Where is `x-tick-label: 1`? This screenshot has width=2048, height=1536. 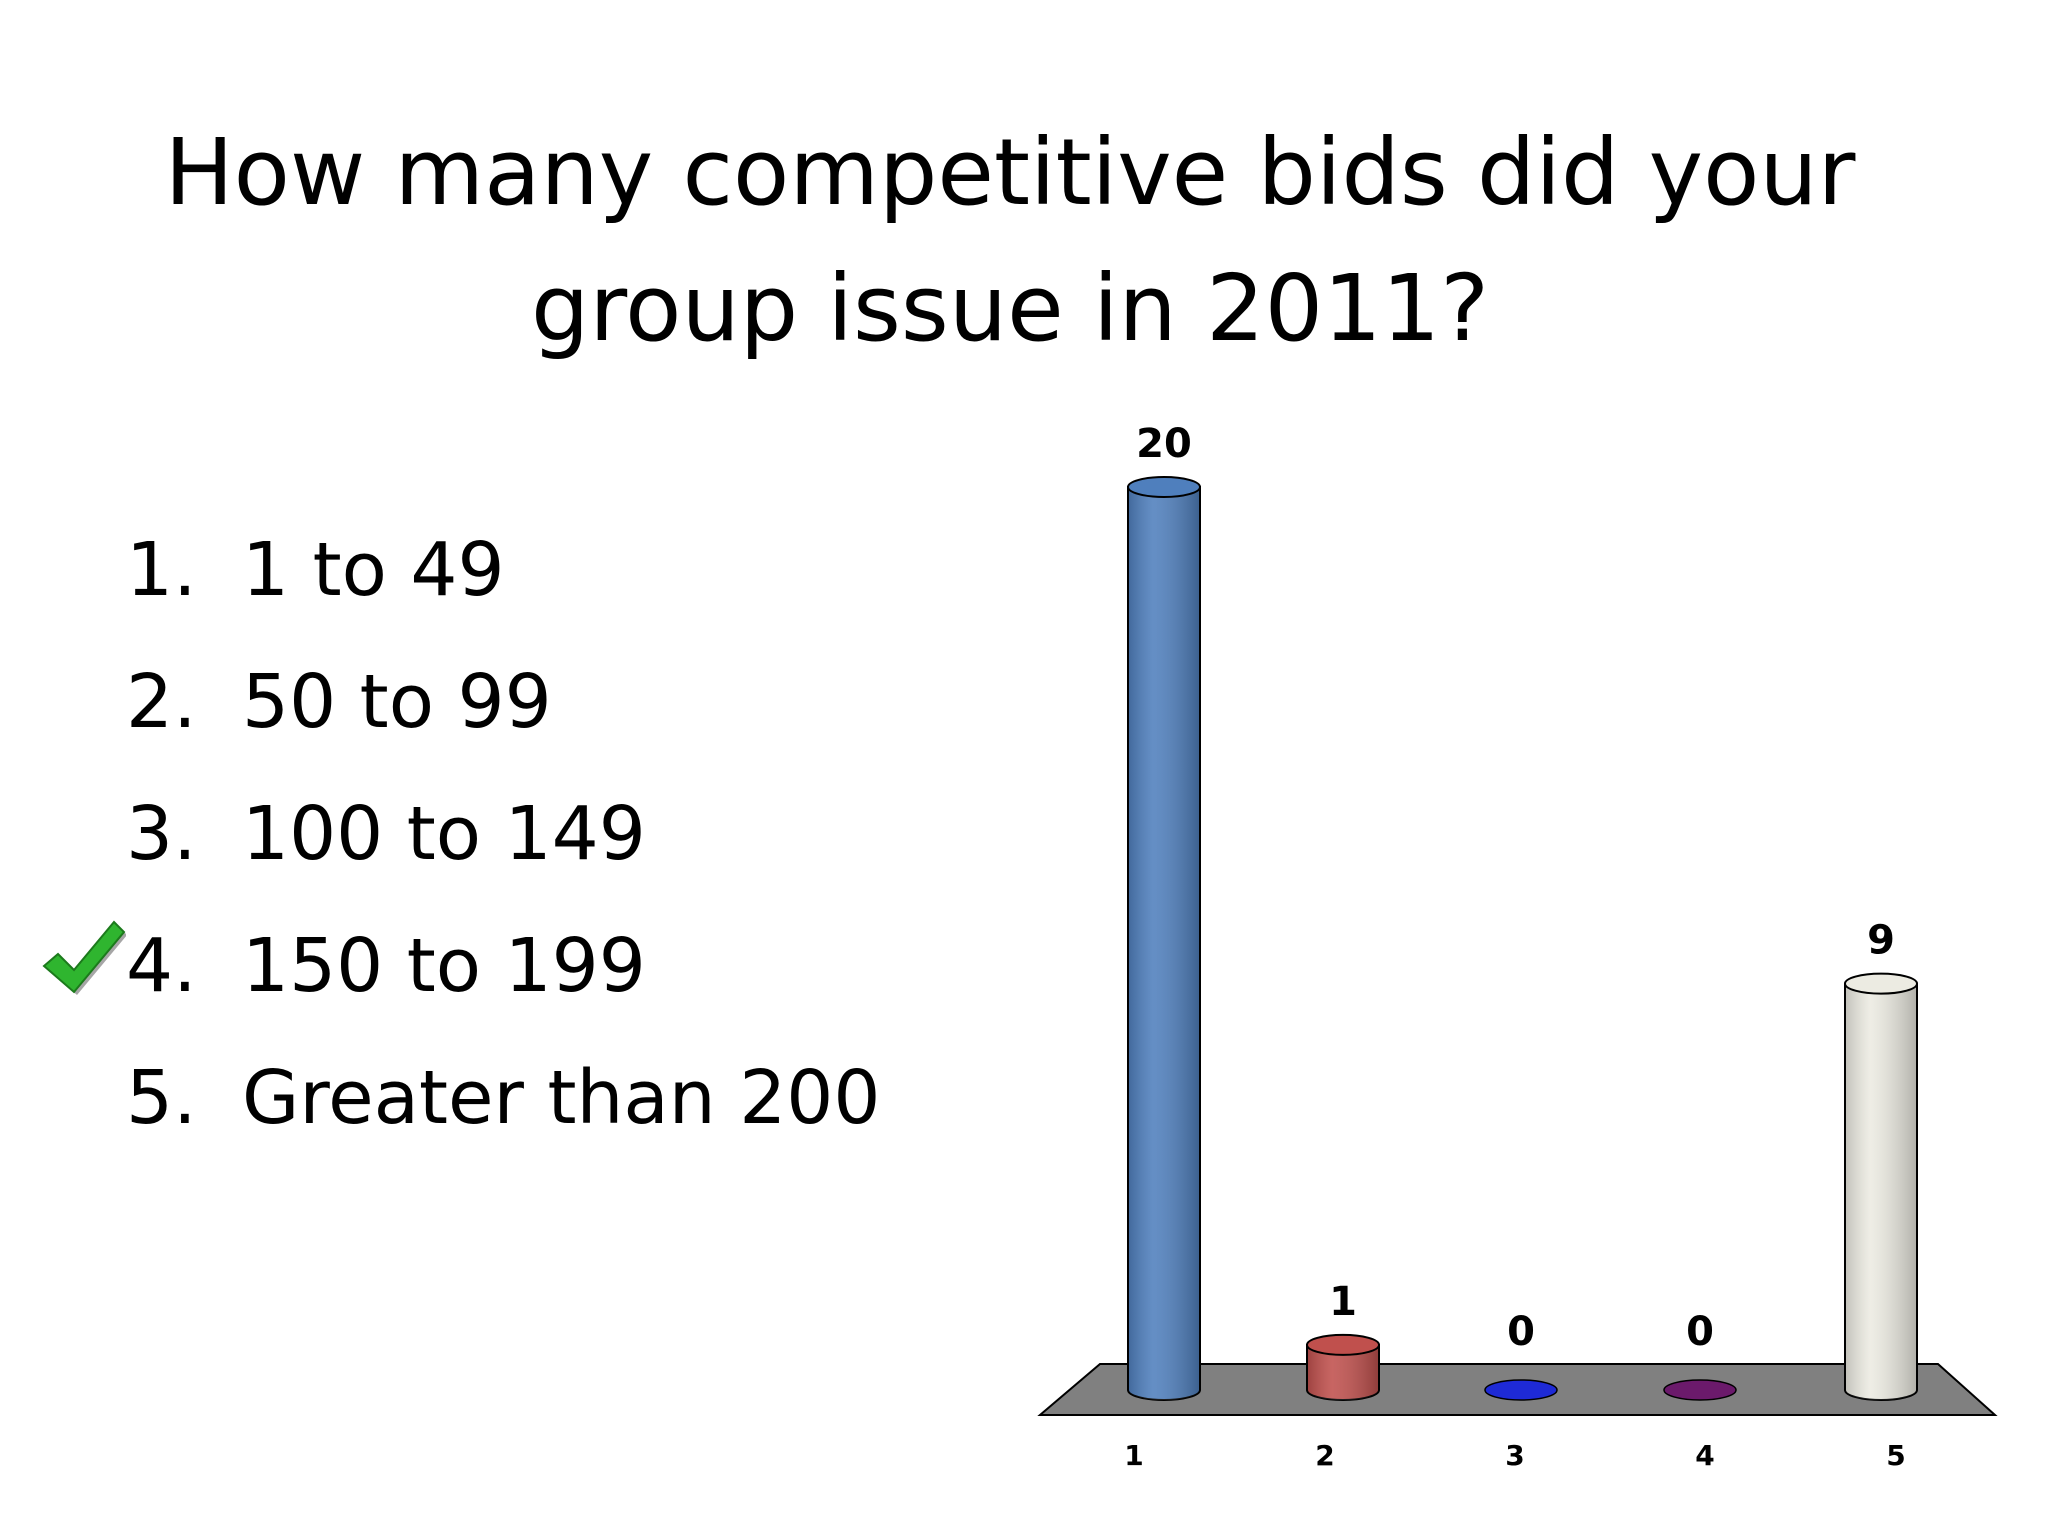
x-tick-label: 1 is located at coordinates (1133, 1455).